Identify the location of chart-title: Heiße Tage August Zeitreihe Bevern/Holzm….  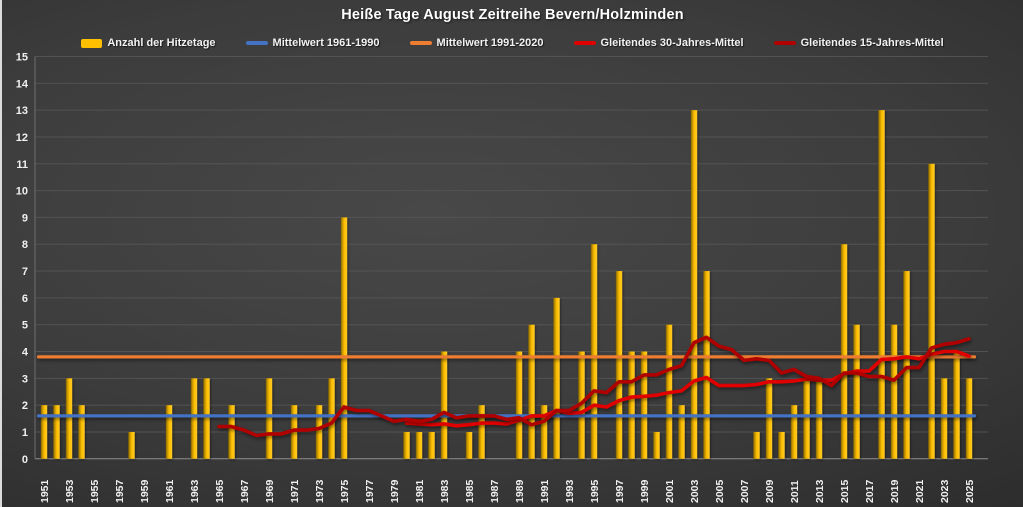
(512, 15).